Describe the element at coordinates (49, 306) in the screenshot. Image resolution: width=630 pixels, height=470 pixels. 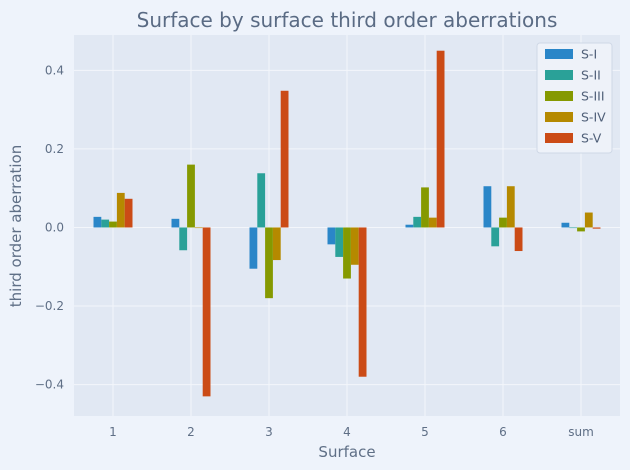
I see `y-tick-label: −0.2` at that location.